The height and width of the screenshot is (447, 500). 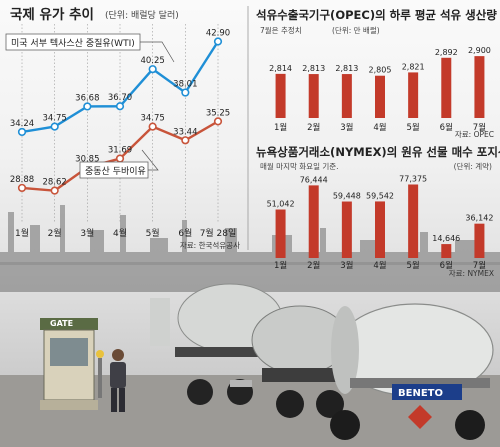 What do you see at coordinates (185, 132) in the screenshot?
I see `series-1-value-label-5: 33.44` at bounding box center [185, 132].